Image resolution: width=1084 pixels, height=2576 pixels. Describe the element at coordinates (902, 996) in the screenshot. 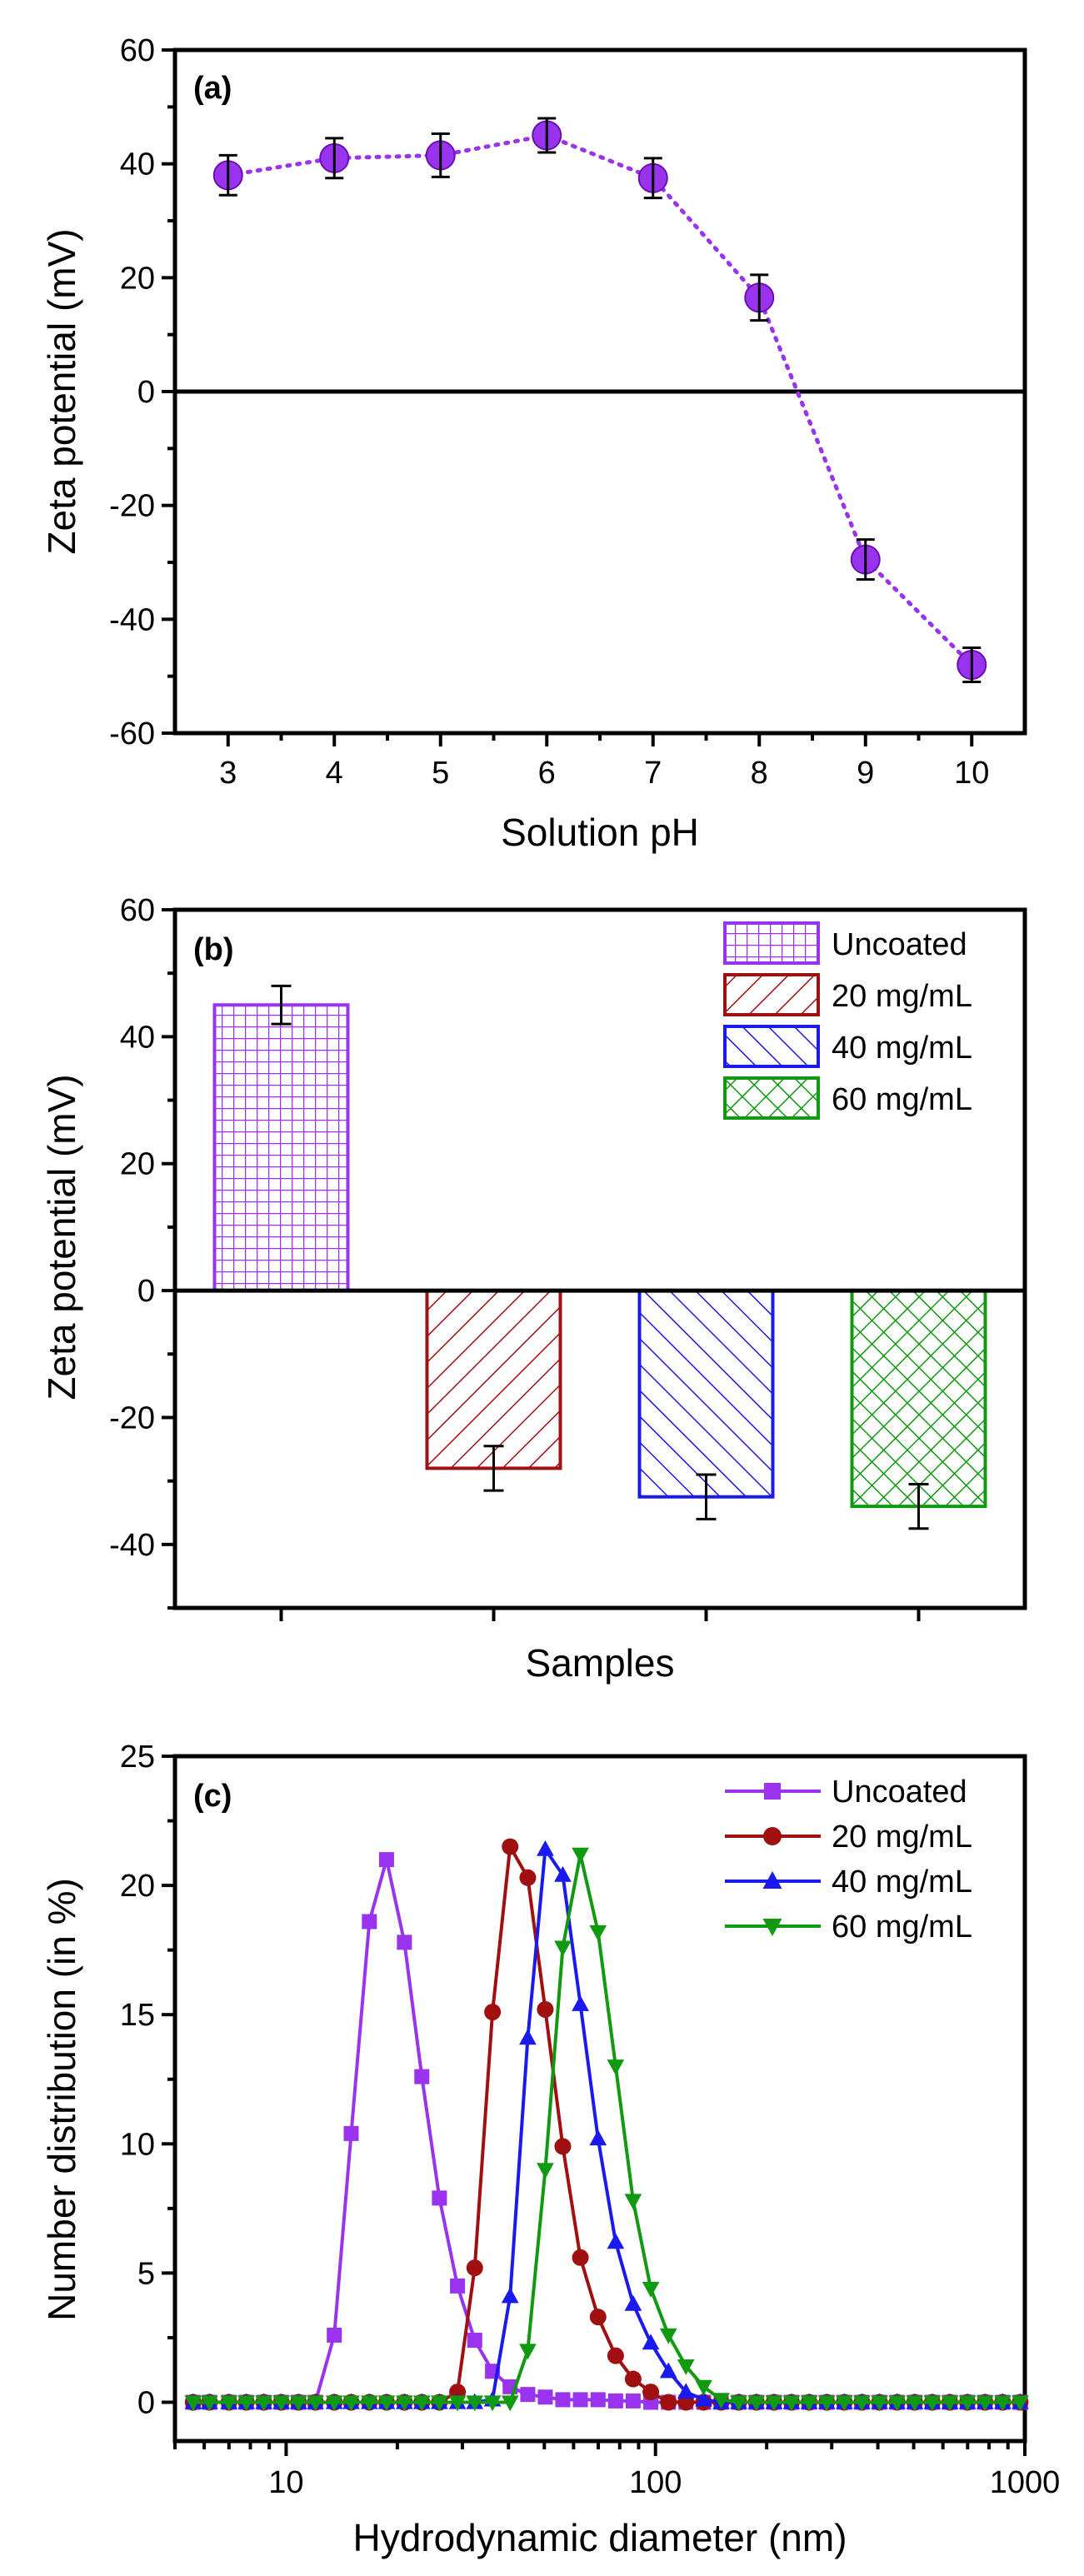

I see `panel-b-legend-label: 20 mg/mL` at that location.